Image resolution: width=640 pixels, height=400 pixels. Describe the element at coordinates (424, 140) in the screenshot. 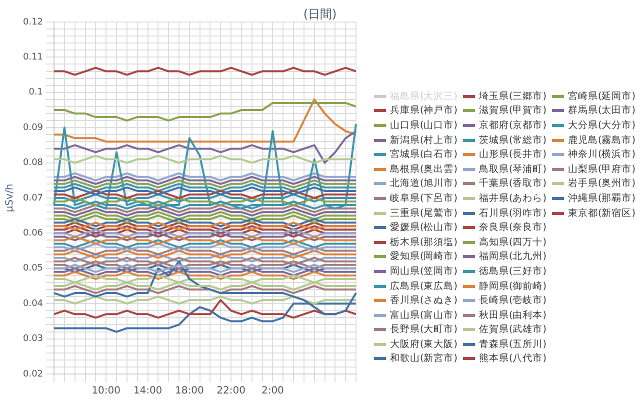

I see `legend-label: 新潟県(村上市)` at that location.